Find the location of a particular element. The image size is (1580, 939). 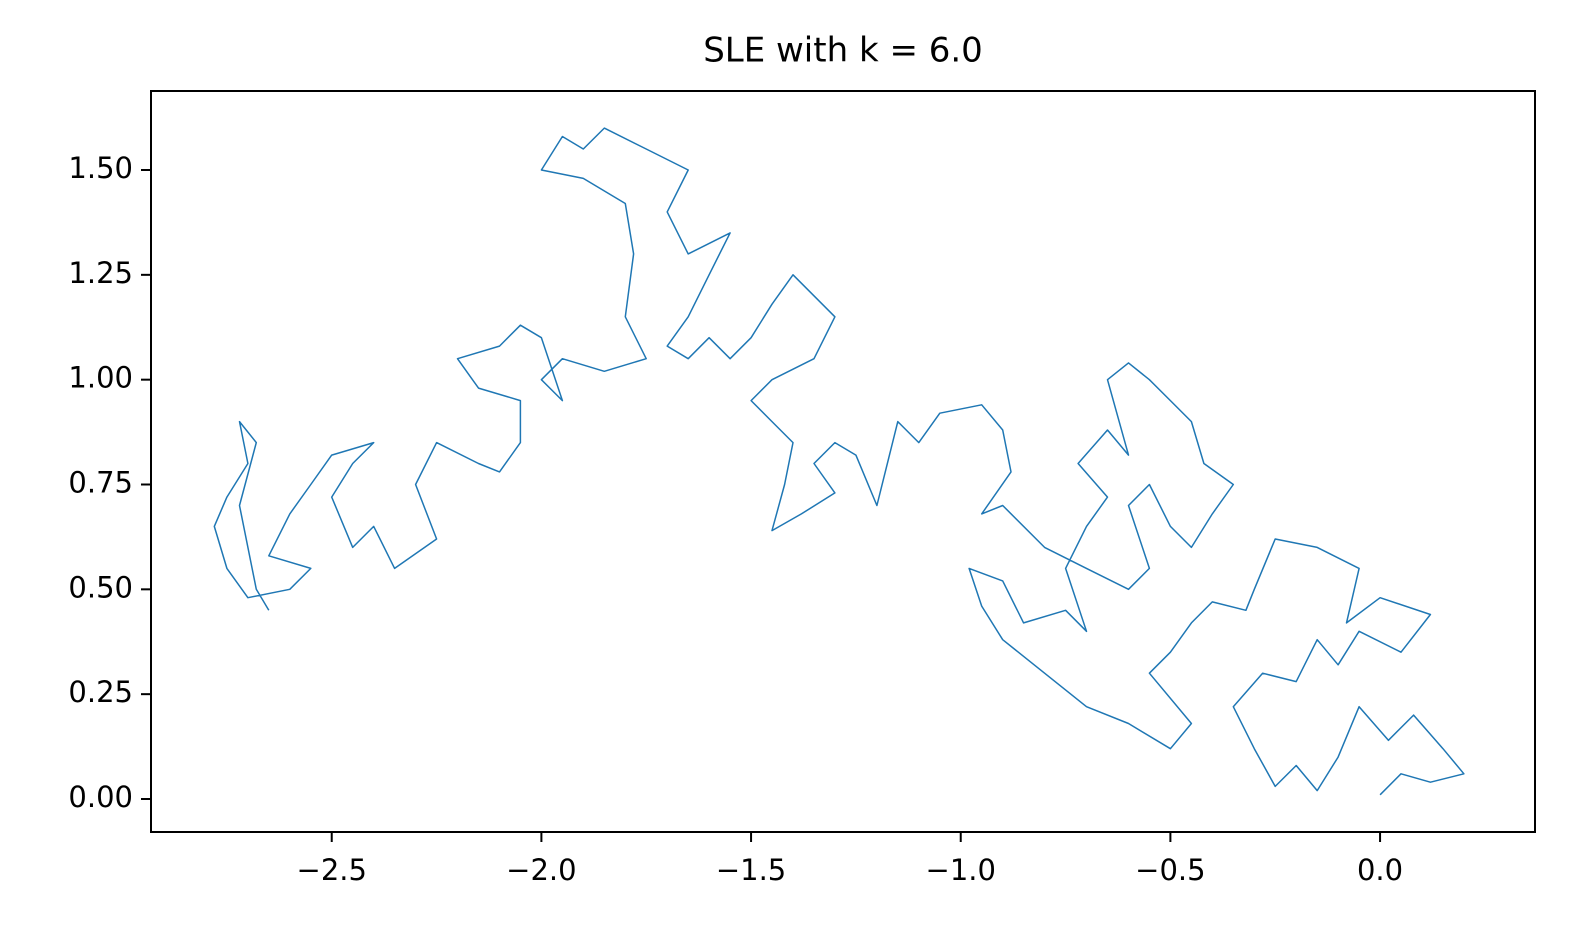

x-tick-label: −0.5 is located at coordinates (1170, 870).